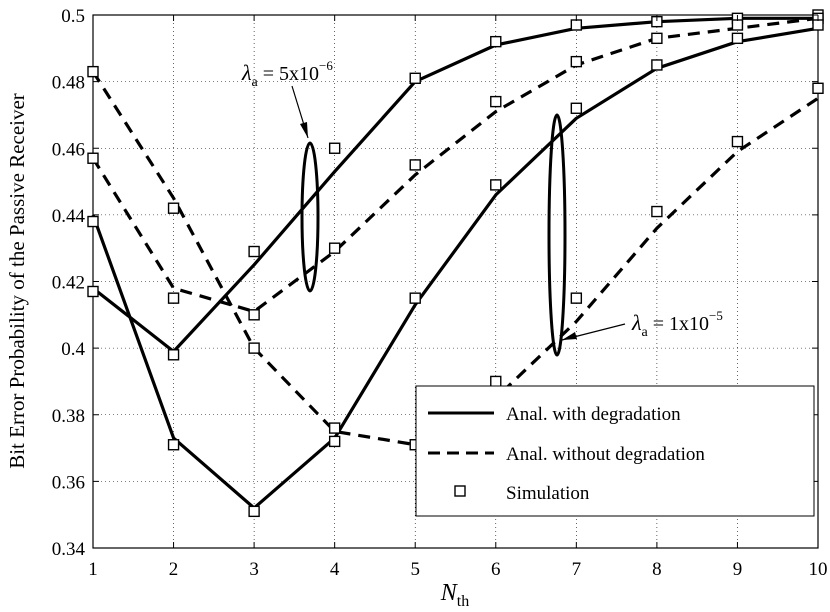 Image resolution: width=830 pixels, height=612 pixels. What do you see at coordinates (93, 569) in the screenshot?
I see `x-tick-label: 1` at bounding box center [93, 569].